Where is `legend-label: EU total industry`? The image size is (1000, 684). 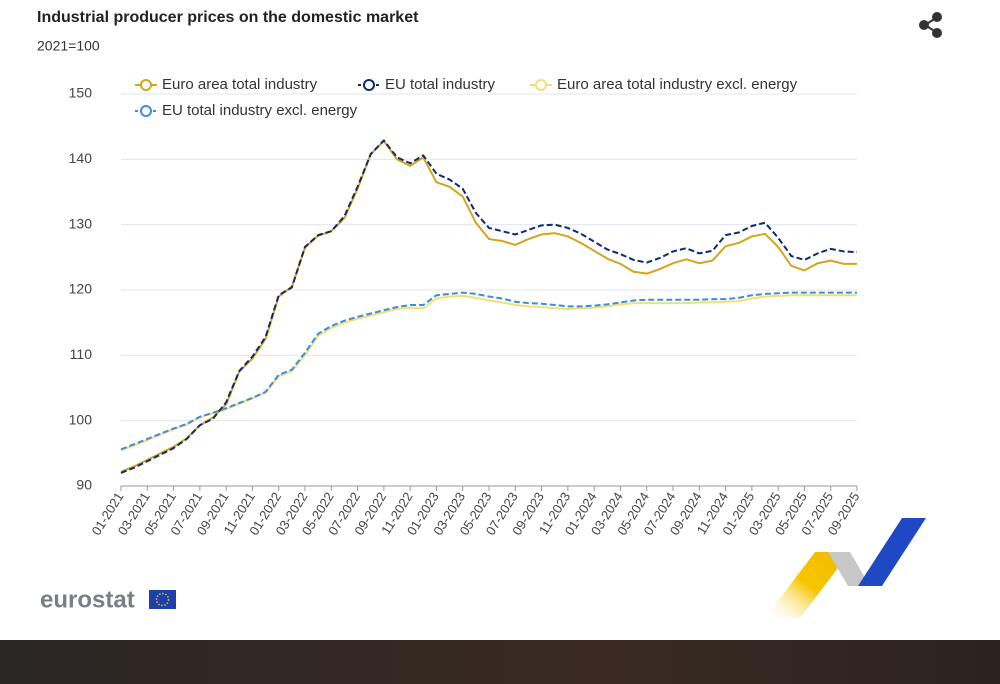
legend-label: EU total industry is located at coordinates (440, 84).